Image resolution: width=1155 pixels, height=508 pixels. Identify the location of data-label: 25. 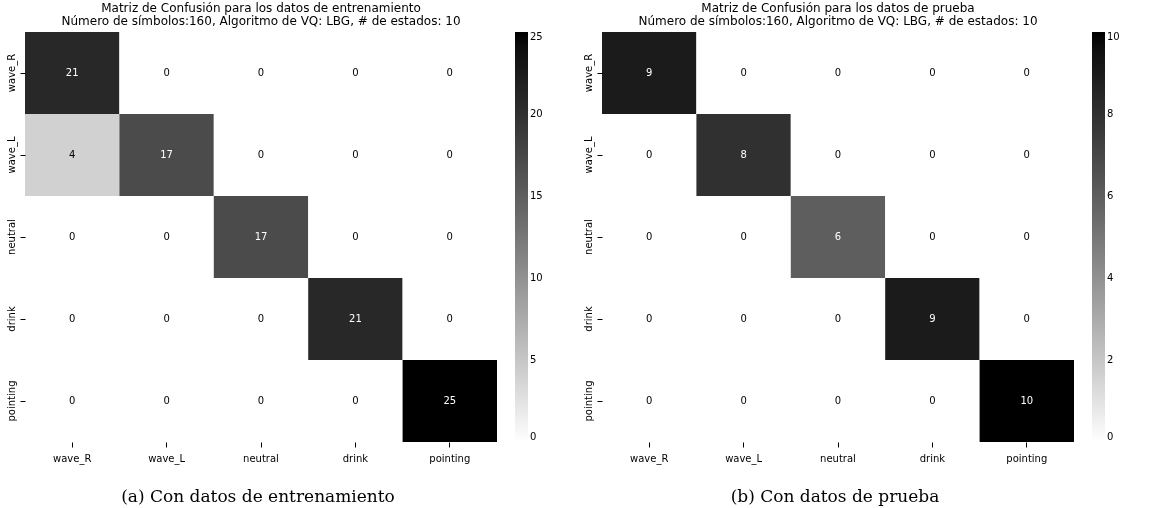
(450, 400).